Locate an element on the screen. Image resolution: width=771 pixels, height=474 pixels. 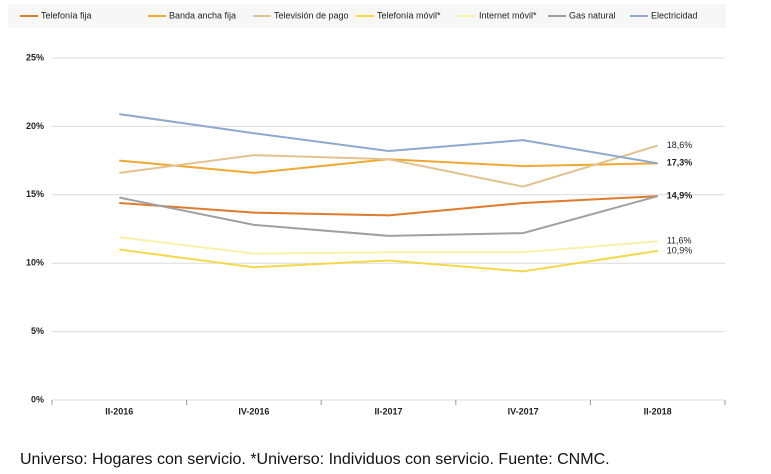
value-label: 14,9% is located at coordinates (680, 196).